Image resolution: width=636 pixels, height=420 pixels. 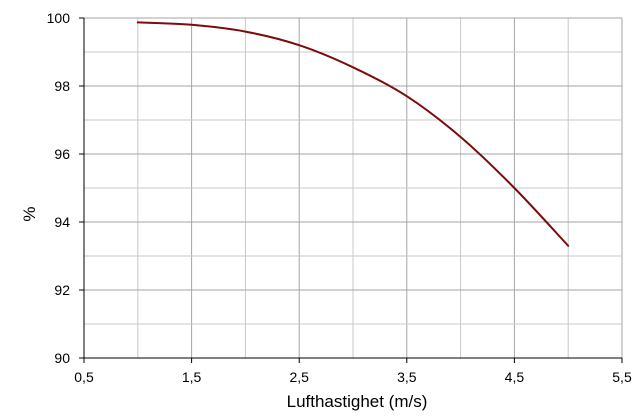 What do you see at coordinates (515, 377) in the screenshot?
I see `x-tick-label: 4,5` at bounding box center [515, 377].